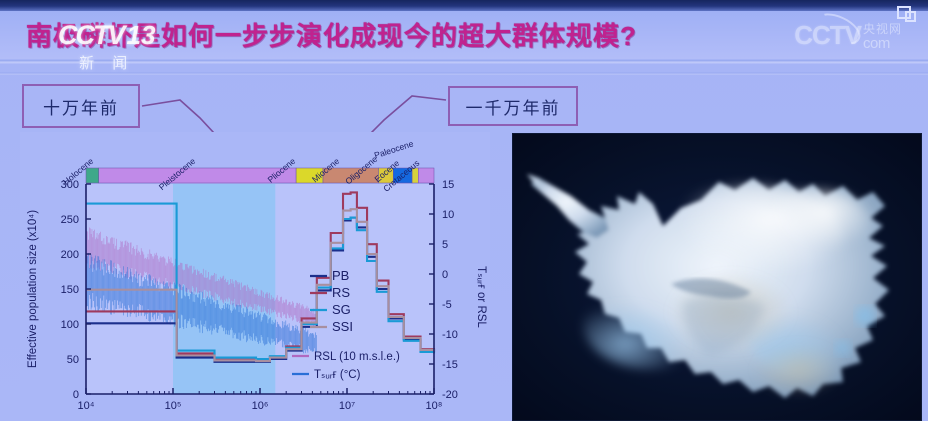 The image size is (928, 421). What do you see at coordinates (347, 406) in the screenshot?
I see `x-tick-label: 10⁷` at bounding box center [347, 406].